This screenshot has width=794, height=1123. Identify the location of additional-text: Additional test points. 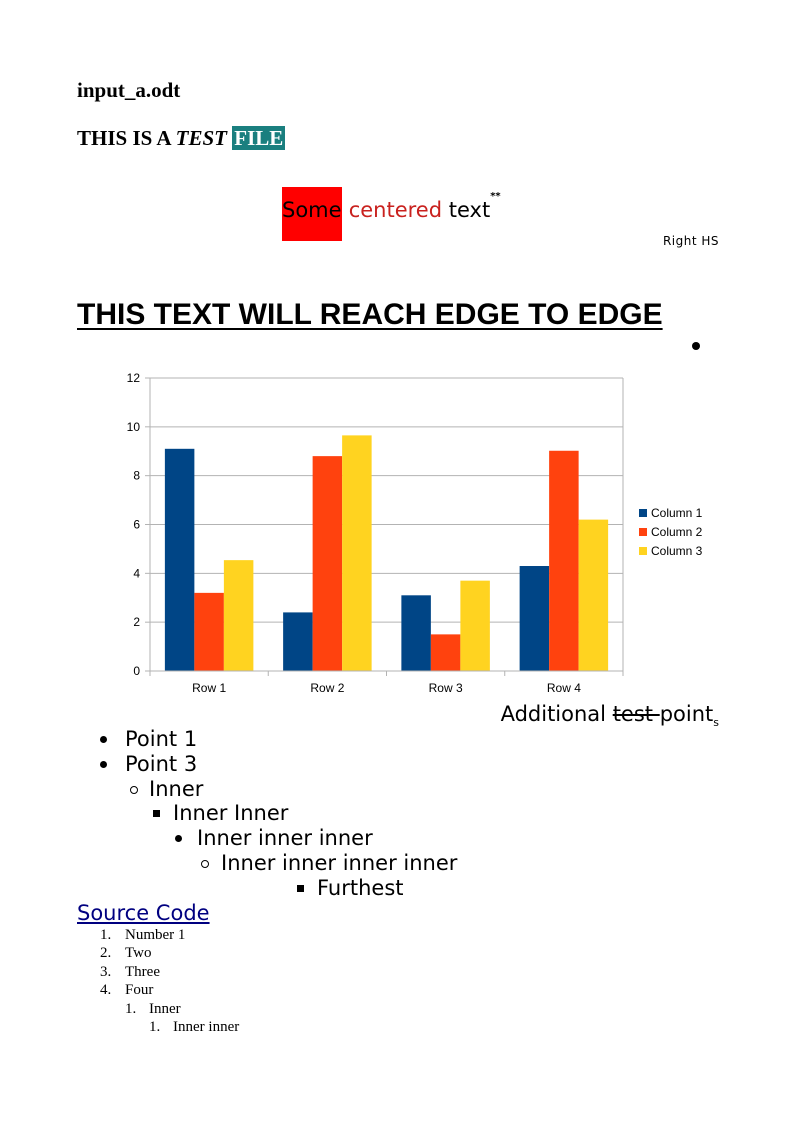
(610, 715).